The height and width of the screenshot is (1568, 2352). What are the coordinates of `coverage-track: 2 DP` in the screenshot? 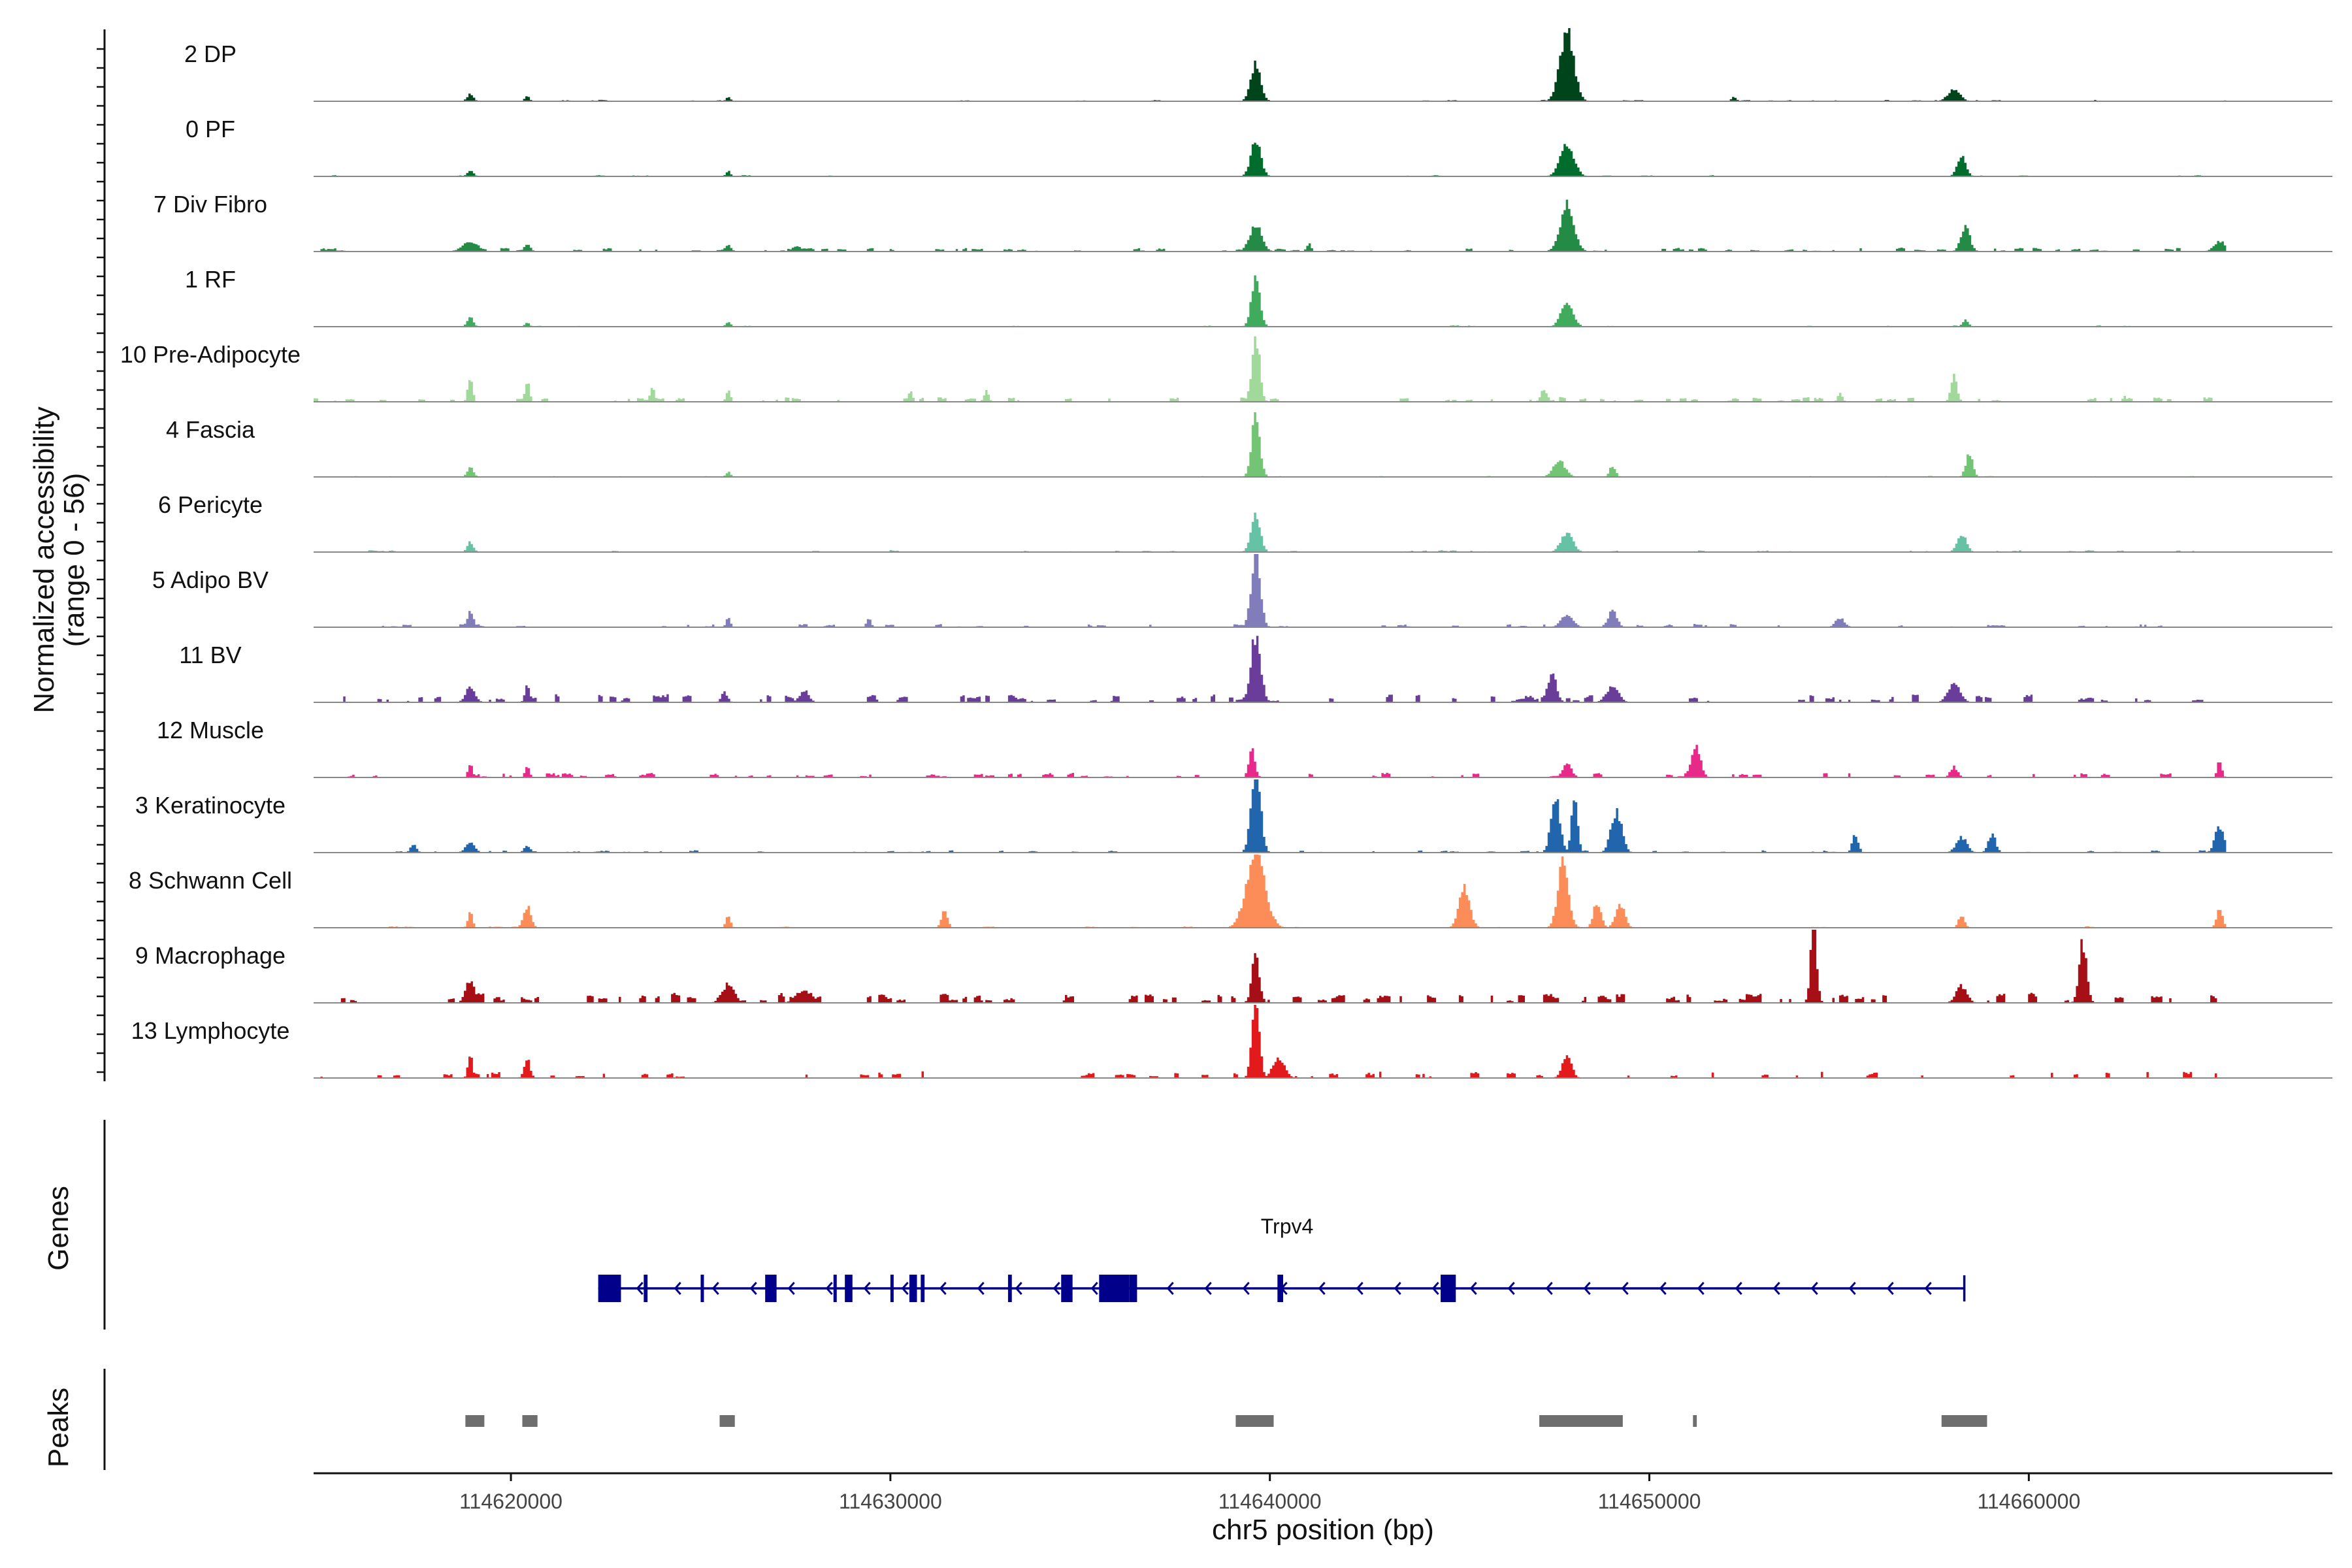 It's located at (1258, 65).